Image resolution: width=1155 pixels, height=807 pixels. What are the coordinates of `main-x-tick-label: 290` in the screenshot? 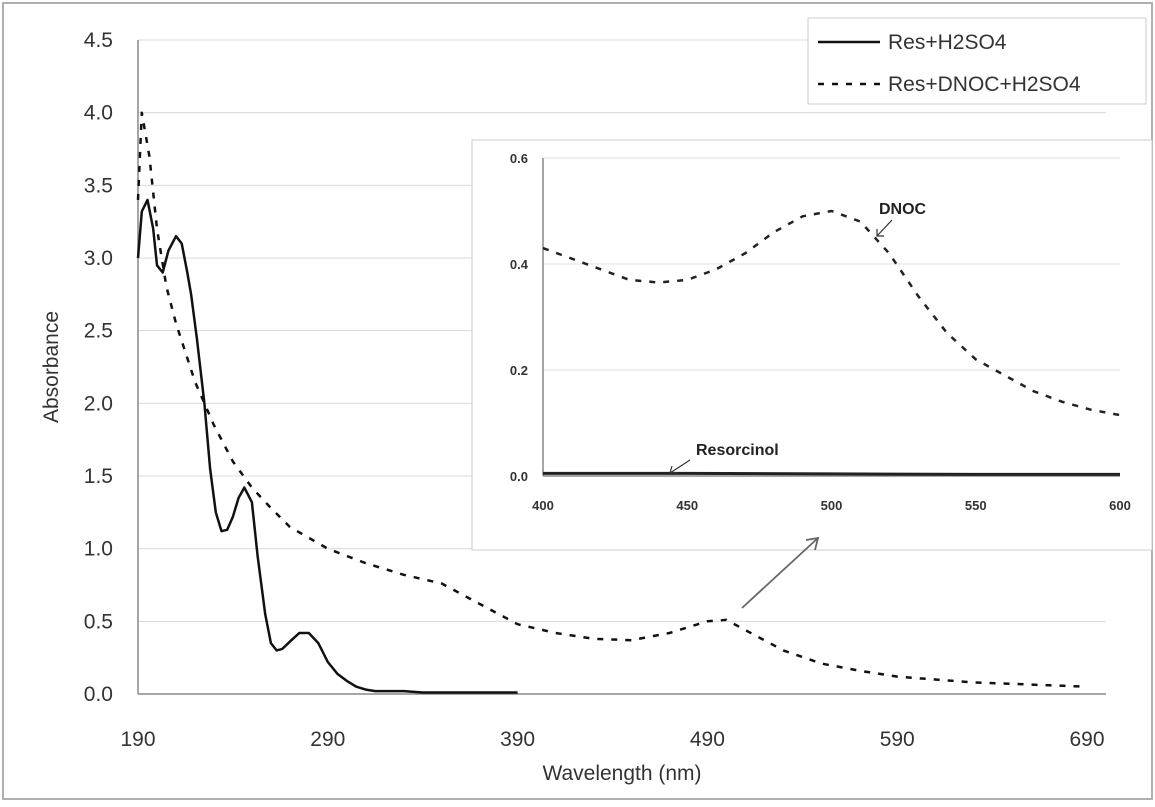 It's located at (327, 739).